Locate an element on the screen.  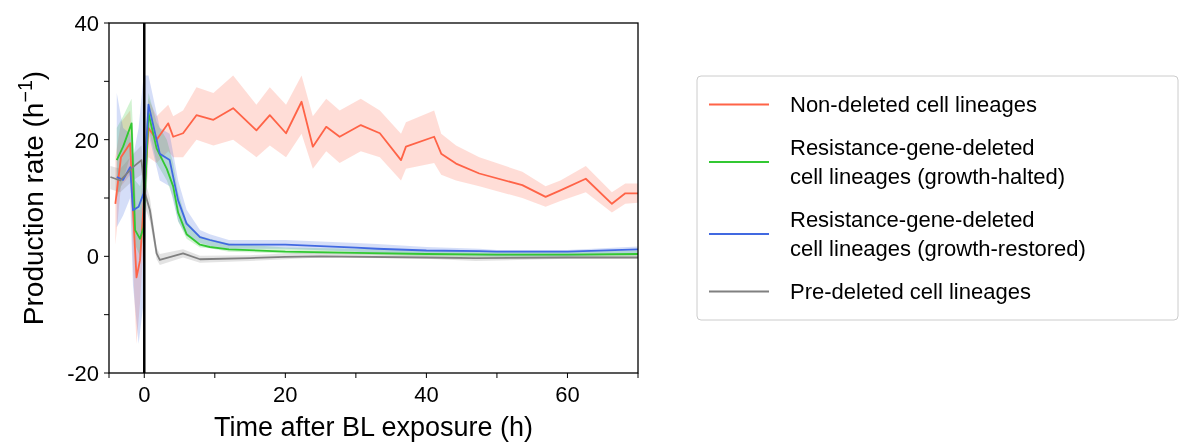
x-tick-label: 0 is located at coordinates (144, 394).